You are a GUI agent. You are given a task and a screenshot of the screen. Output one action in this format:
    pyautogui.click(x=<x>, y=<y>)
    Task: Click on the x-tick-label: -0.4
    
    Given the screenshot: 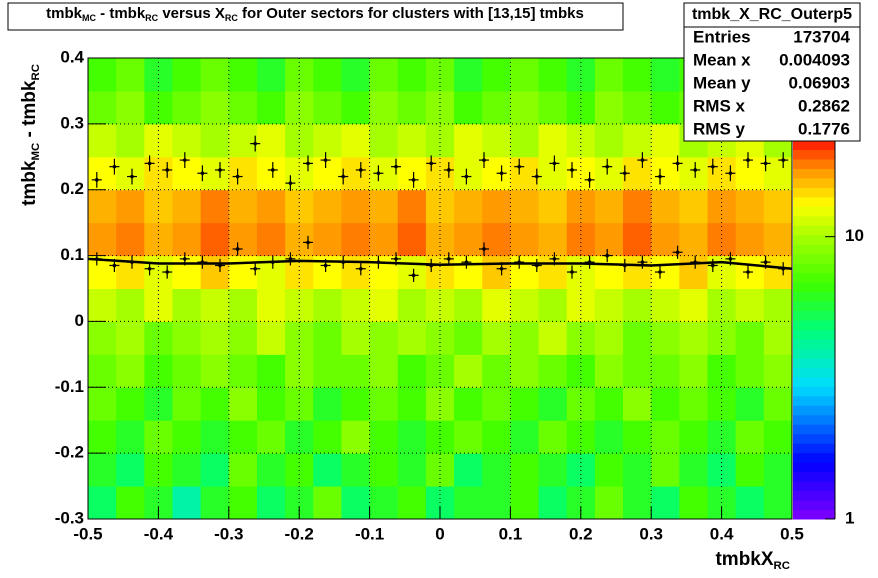 What is the action you would take?
    pyautogui.click(x=159, y=533)
    